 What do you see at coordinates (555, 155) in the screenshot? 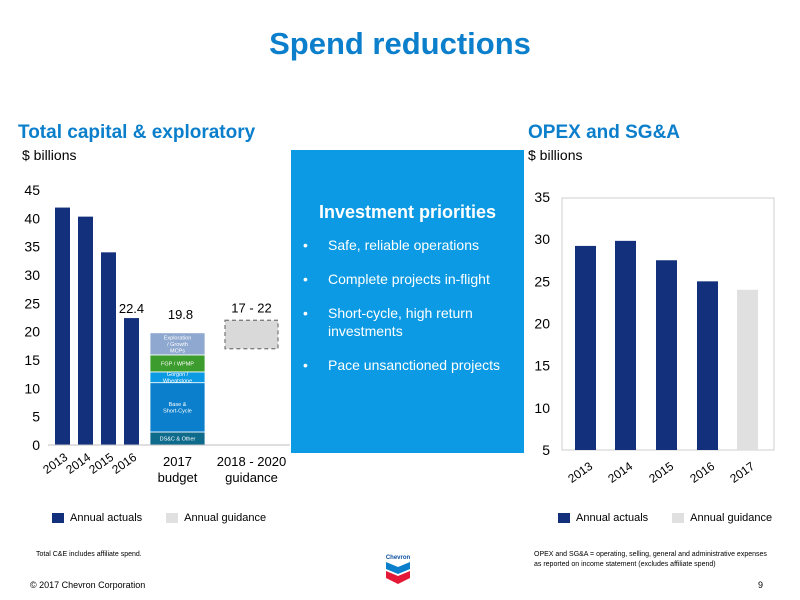
I see `right-units-label: $ billions` at bounding box center [555, 155].